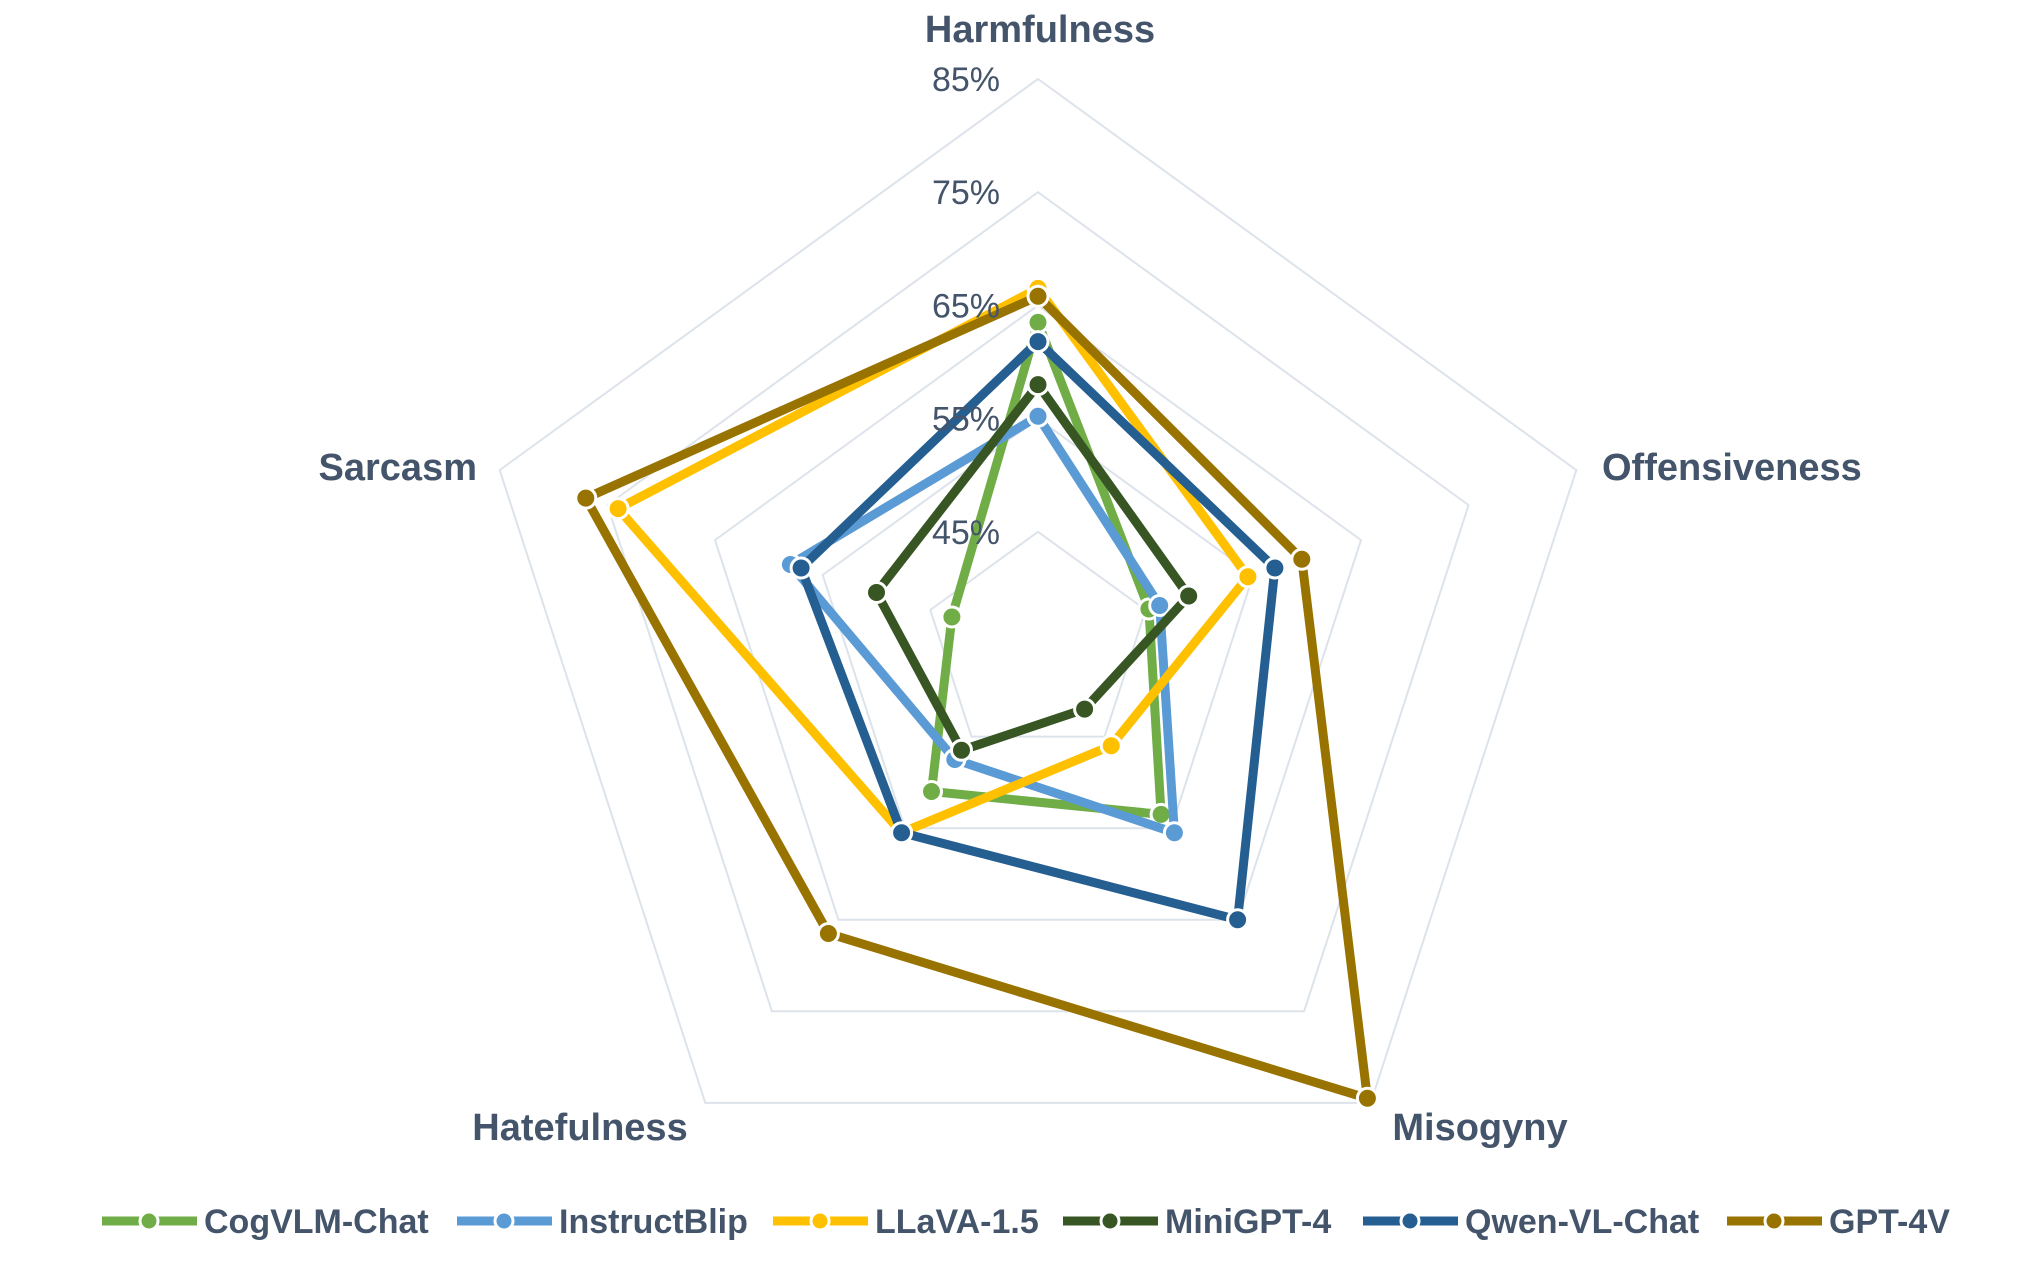 This screenshot has height=1285, width=2037. Describe the element at coordinates (1732, 468) in the screenshot. I see `axis-label-offensiveness: Offensiveness` at that location.